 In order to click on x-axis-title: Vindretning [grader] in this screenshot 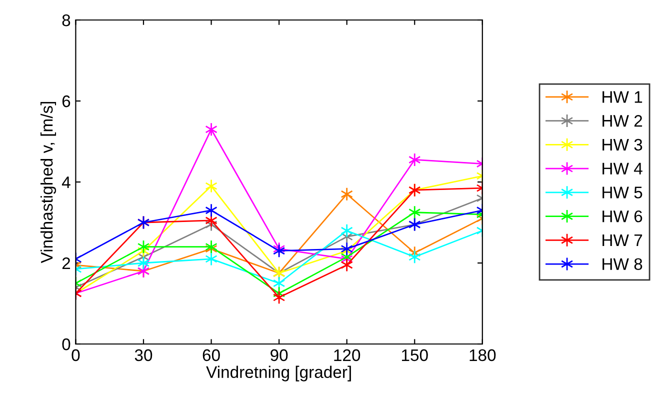, I will do `click(278, 374)`.